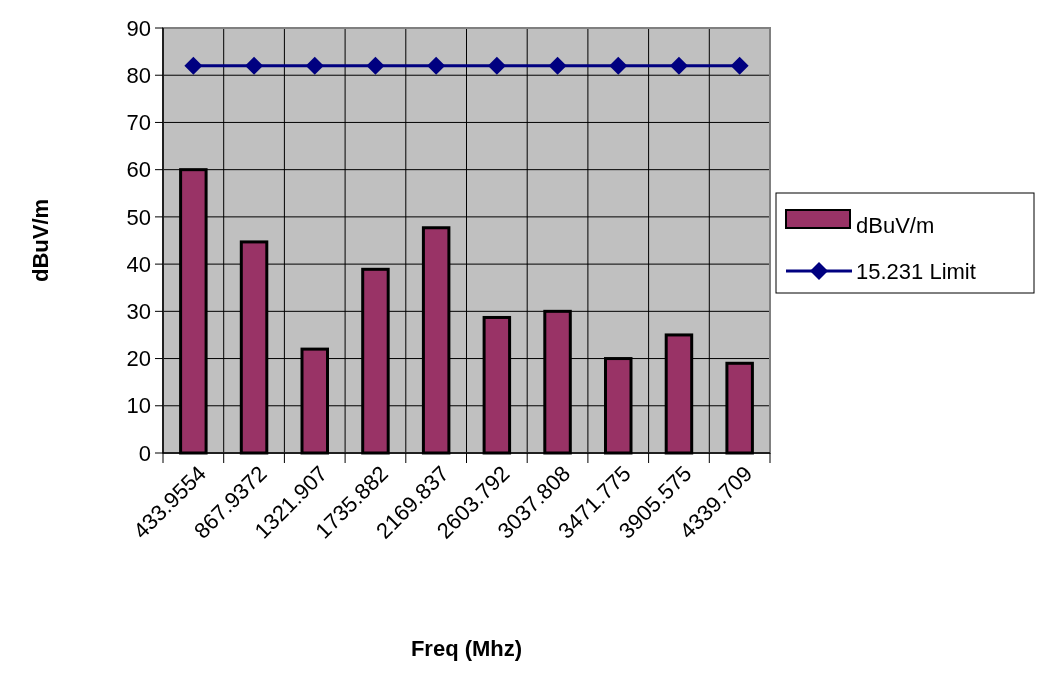  What do you see at coordinates (466, 648) in the screenshot?
I see `x-axis-title: Freq (Mhz)` at bounding box center [466, 648].